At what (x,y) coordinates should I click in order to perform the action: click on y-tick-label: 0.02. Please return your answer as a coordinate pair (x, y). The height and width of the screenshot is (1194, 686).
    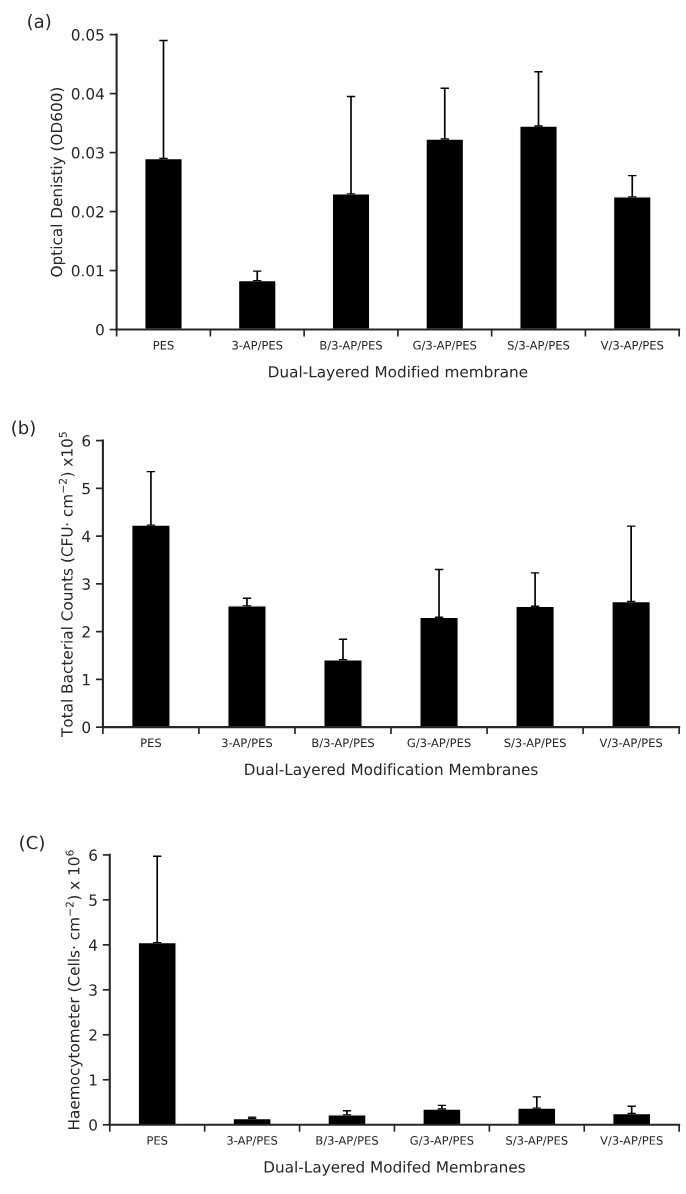
    Looking at the image, I should click on (87, 212).